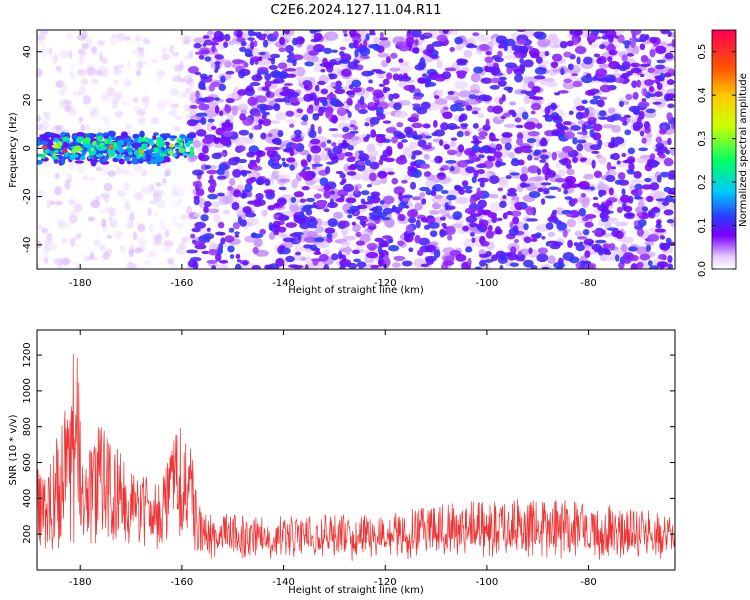 The height and width of the screenshot is (600, 750). Describe the element at coordinates (182, 582) in the screenshot. I see `snr-x-tick-label: -160` at that location.